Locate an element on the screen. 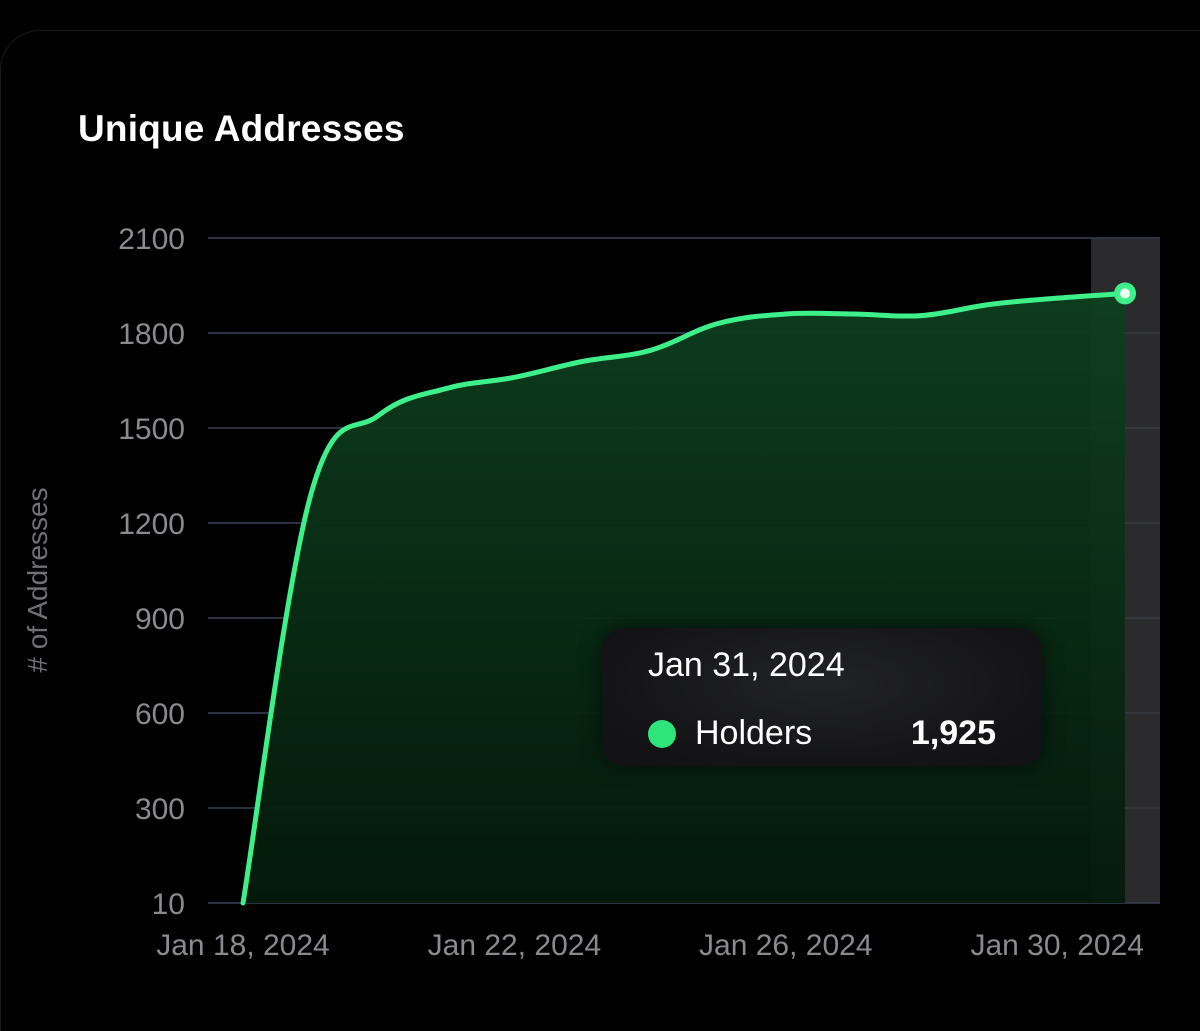  x-tick-label: Jan 18, 2024 is located at coordinates (242, 945).